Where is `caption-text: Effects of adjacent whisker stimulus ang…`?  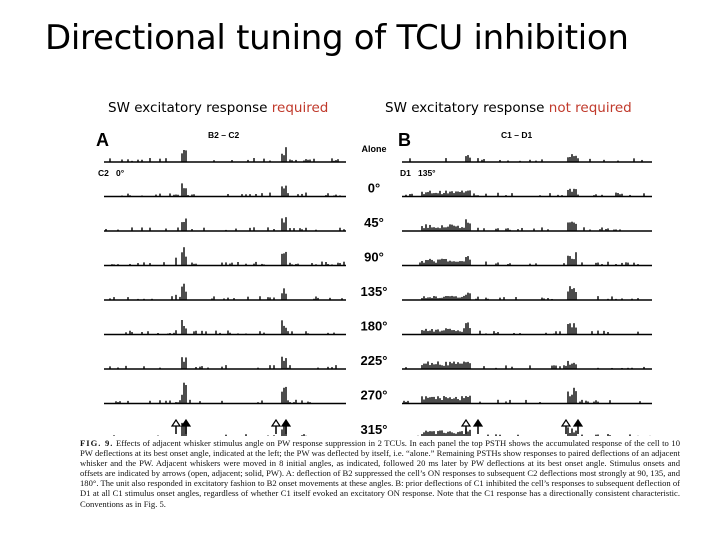 caption-text: Effects of adjacent whisker stimulus ang… is located at coordinates (380, 473).